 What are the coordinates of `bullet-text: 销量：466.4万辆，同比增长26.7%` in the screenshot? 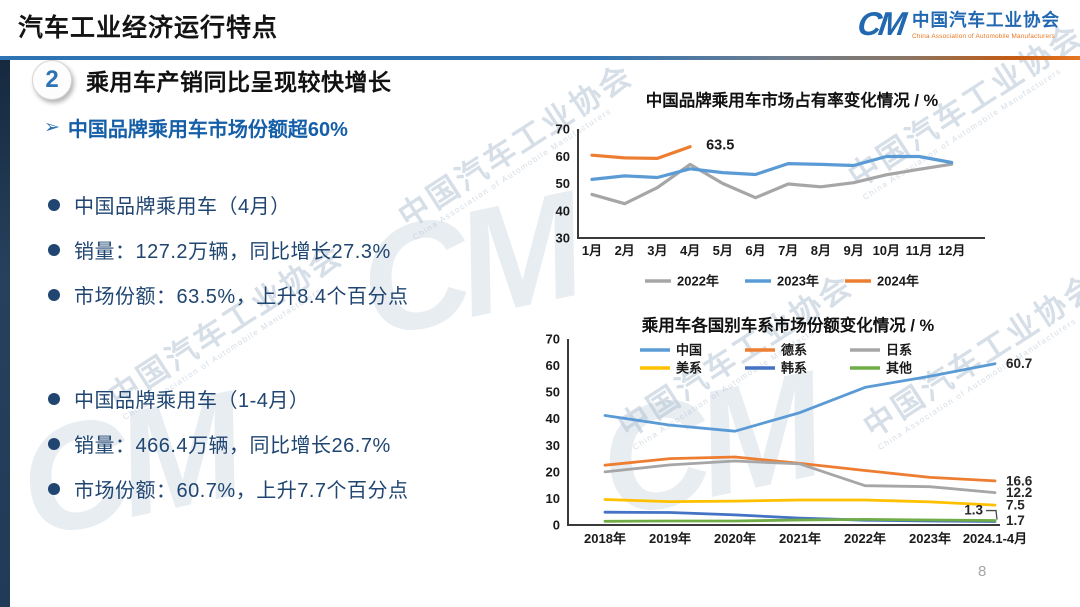 It's located at (232, 446).